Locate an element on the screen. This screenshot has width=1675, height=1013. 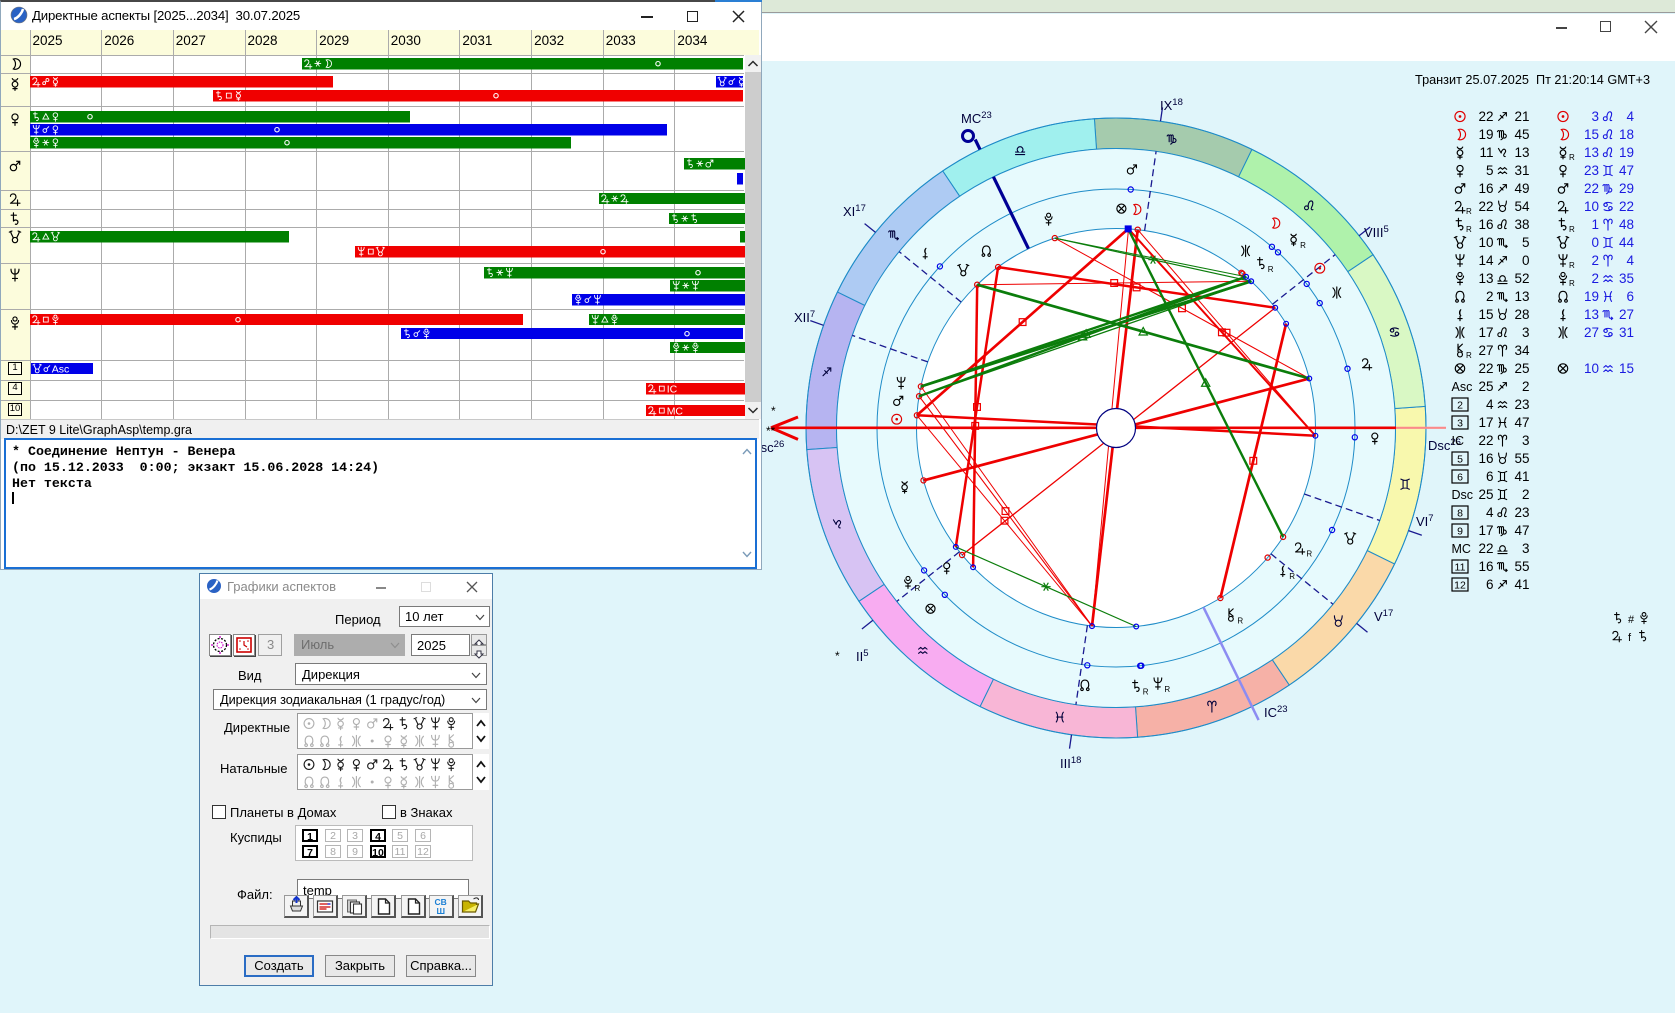
svg-text: 12 is located at coordinates (1460, 586).